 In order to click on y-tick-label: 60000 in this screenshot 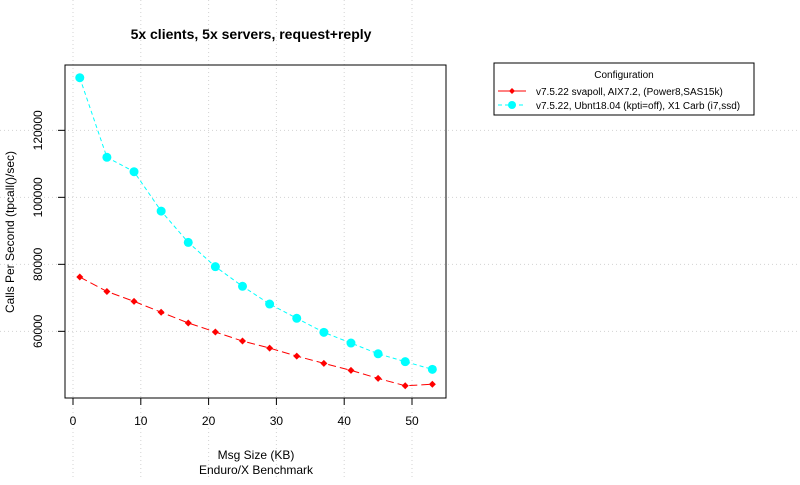, I will do `click(38, 331)`.